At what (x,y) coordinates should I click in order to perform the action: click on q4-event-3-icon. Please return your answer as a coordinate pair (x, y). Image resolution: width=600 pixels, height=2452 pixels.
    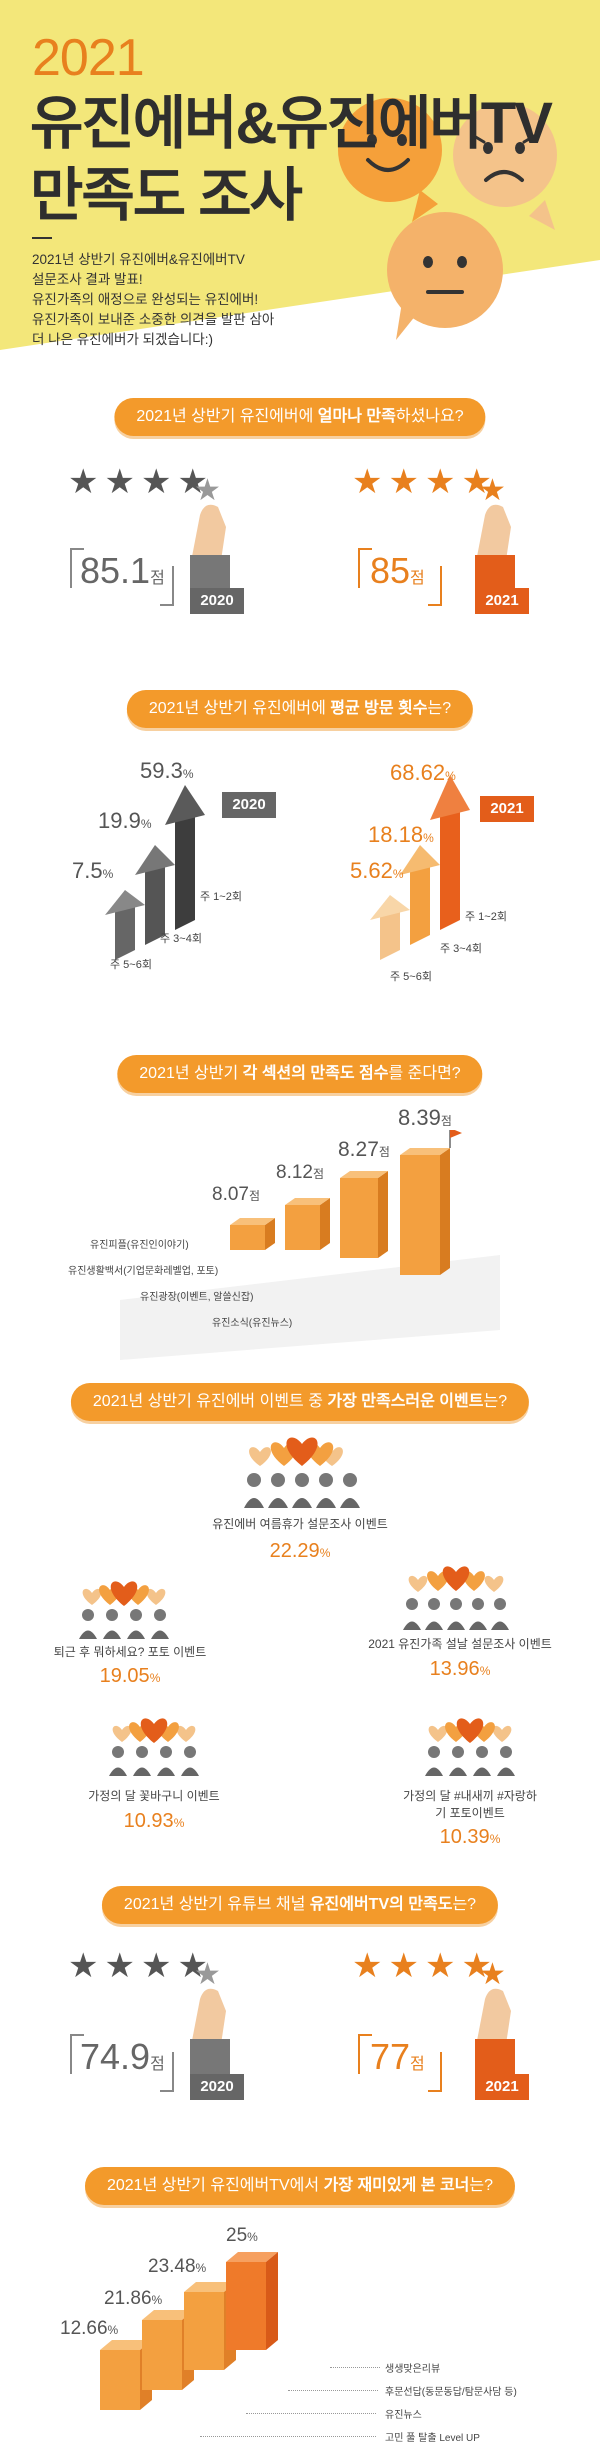
    Looking at the image, I should click on (456, 1598).